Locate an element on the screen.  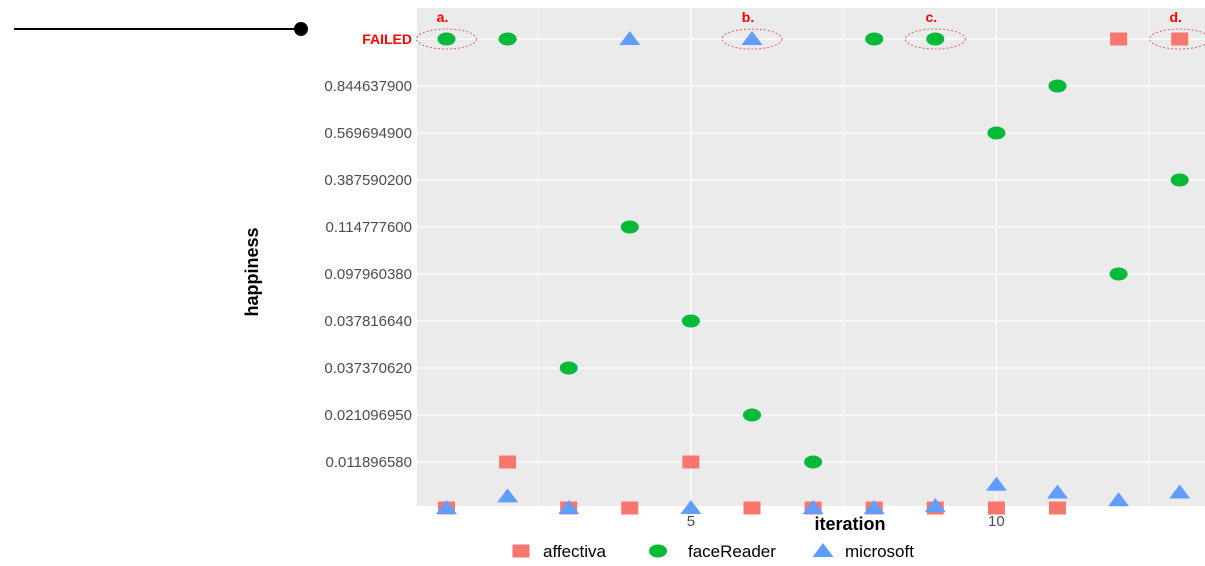
y-tick-label: 0.114777600 is located at coordinates (369, 227).